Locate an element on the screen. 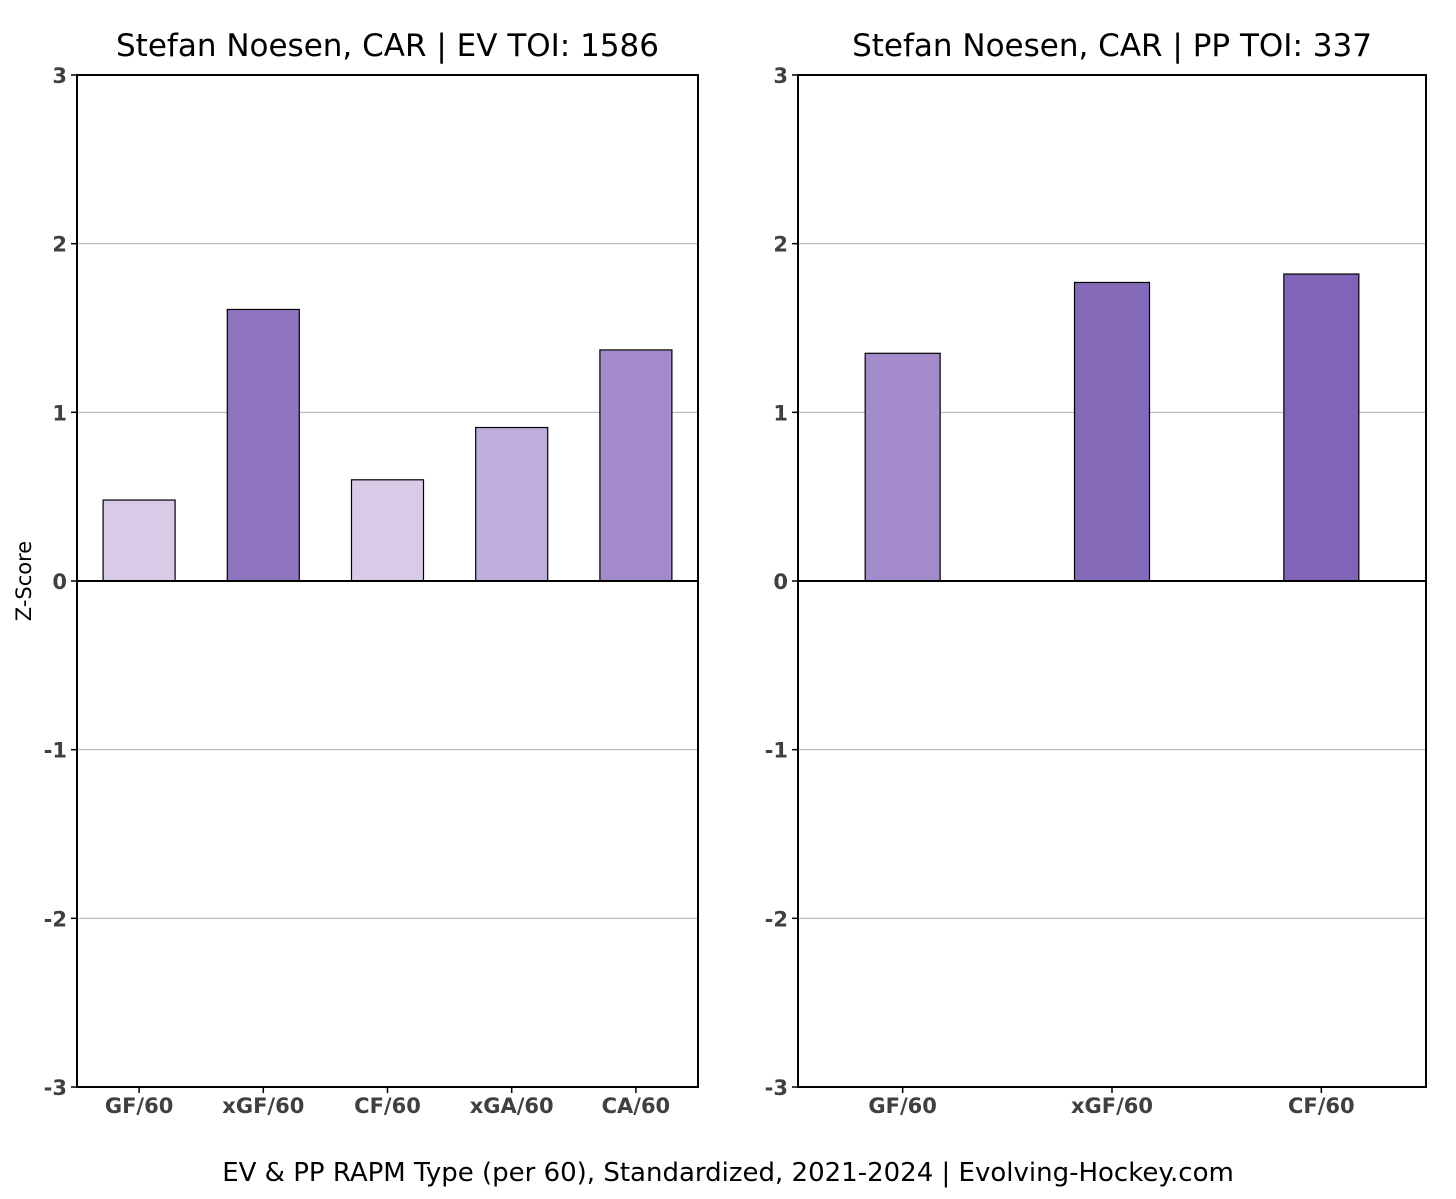 The width and height of the screenshot is (1456, 1199). y-axis-label: Z-Score is located at coordinates (24, 581).